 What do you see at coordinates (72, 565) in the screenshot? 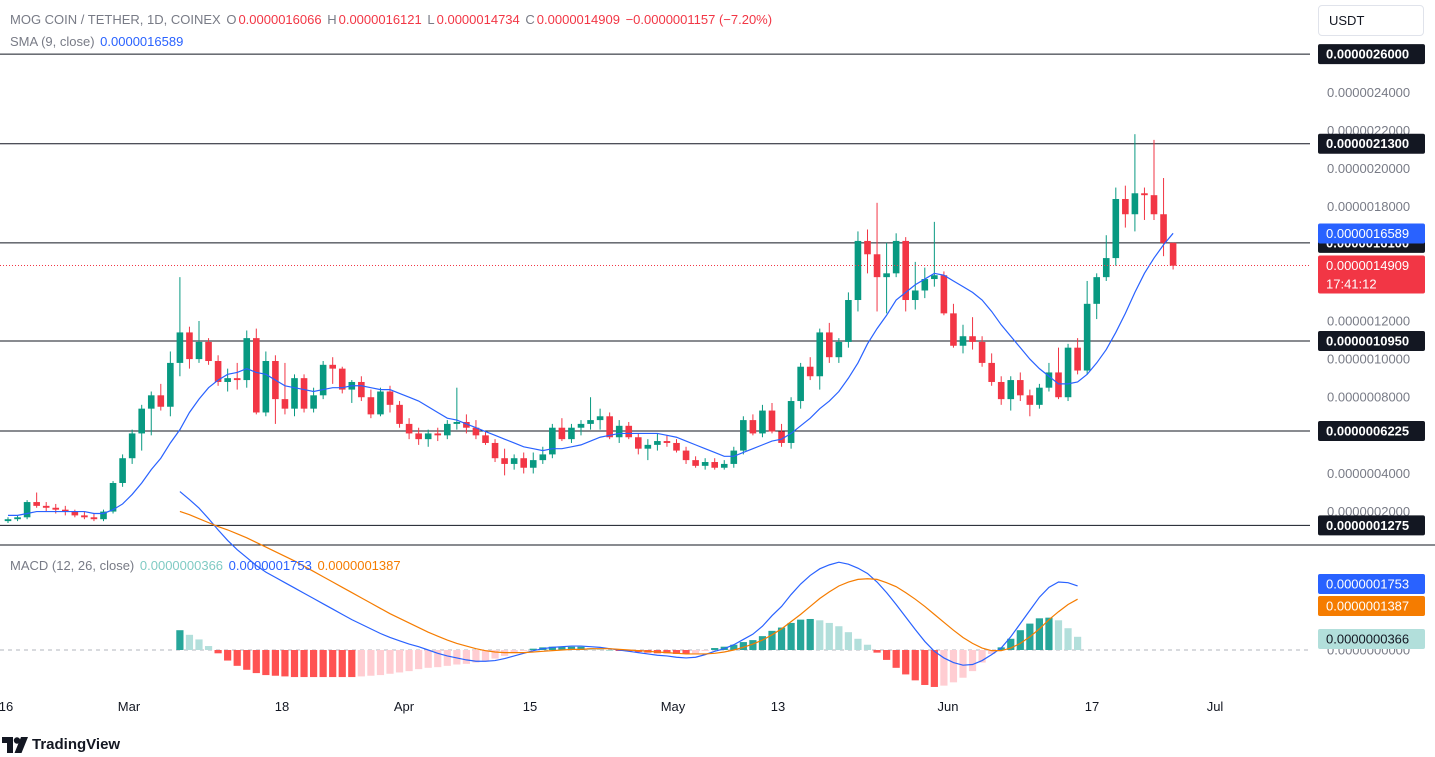
I see `macd-label: MACD (12, 26, close)` at bounding box center [72, 565].